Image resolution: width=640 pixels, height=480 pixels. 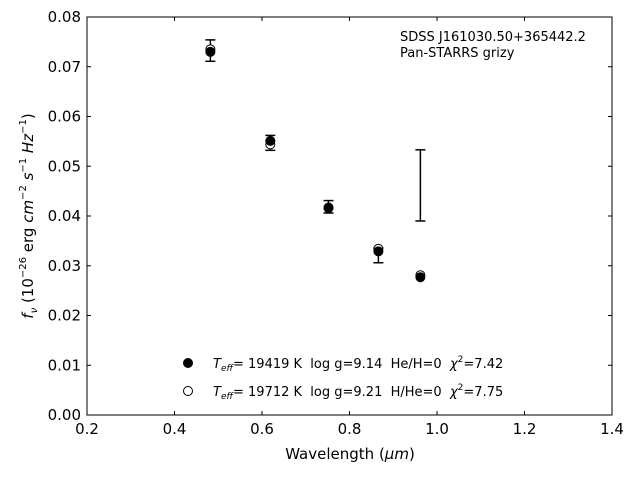 What do you see at coordinates (457, 53) in the screenshot?
I see `annotation-survey: Pan-STARRS grizy` at bounding box center [457, 53].